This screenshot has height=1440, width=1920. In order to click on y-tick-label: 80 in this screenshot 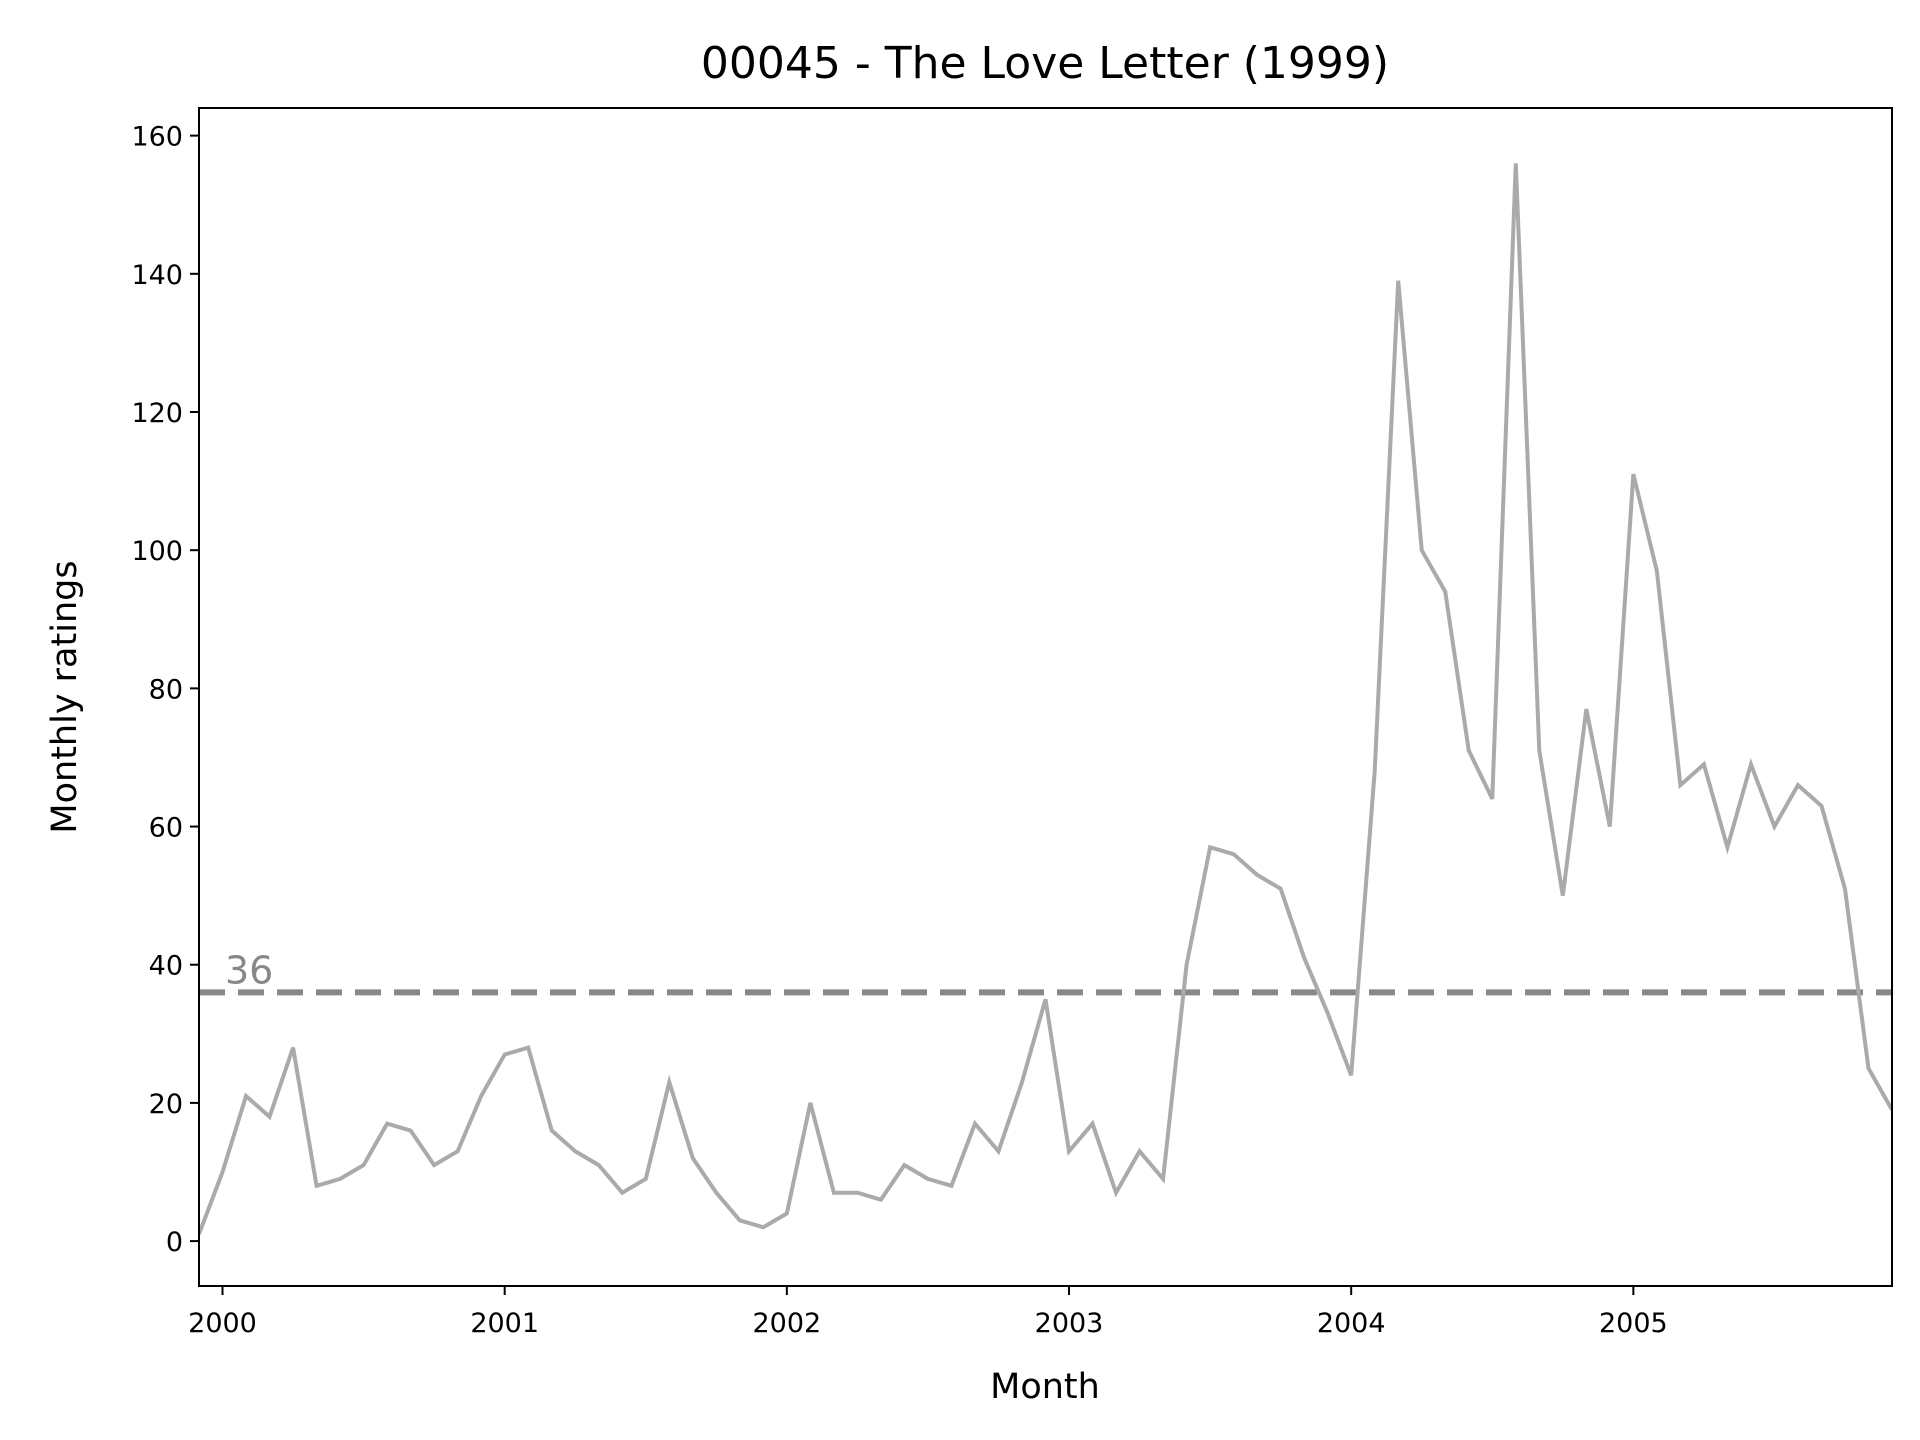, I will do `click(166, 689)`.